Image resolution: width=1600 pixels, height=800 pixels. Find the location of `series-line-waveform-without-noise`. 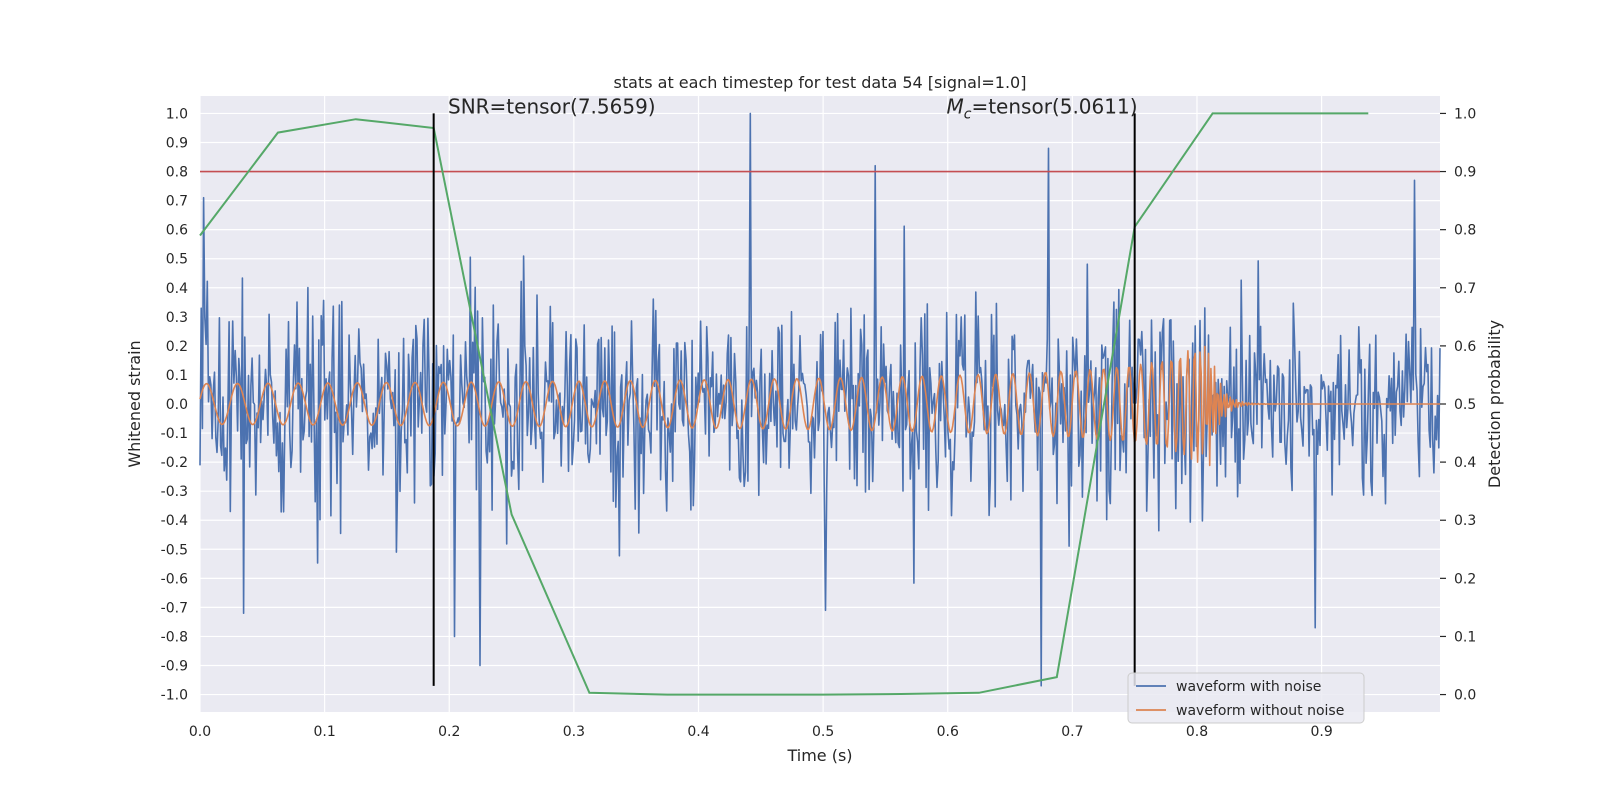

series-line-waveform-without-noise is located at coordinates (819, 406).